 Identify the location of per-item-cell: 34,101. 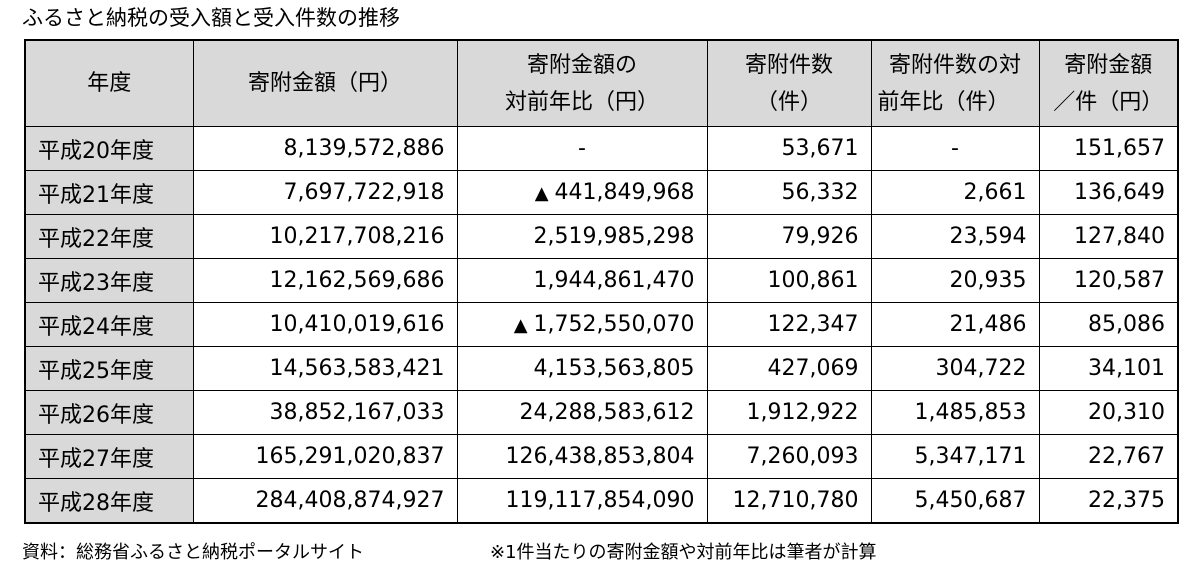
(1108, 368).